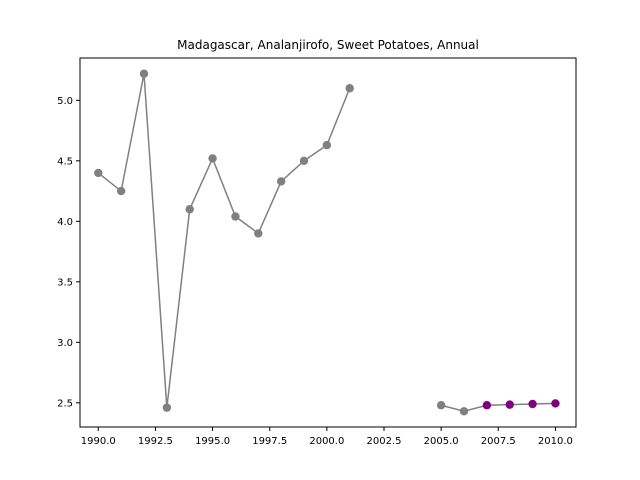 This screenshot has height=480, width=640. I want to click on x-tick-label: 1995.0, so click(212, 441).